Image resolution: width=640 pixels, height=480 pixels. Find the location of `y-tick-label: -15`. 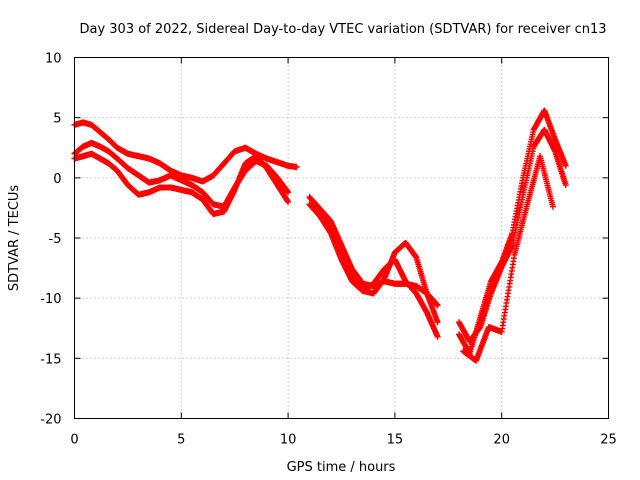

y-tick-label: -15 is located at coordinates (50, 359).